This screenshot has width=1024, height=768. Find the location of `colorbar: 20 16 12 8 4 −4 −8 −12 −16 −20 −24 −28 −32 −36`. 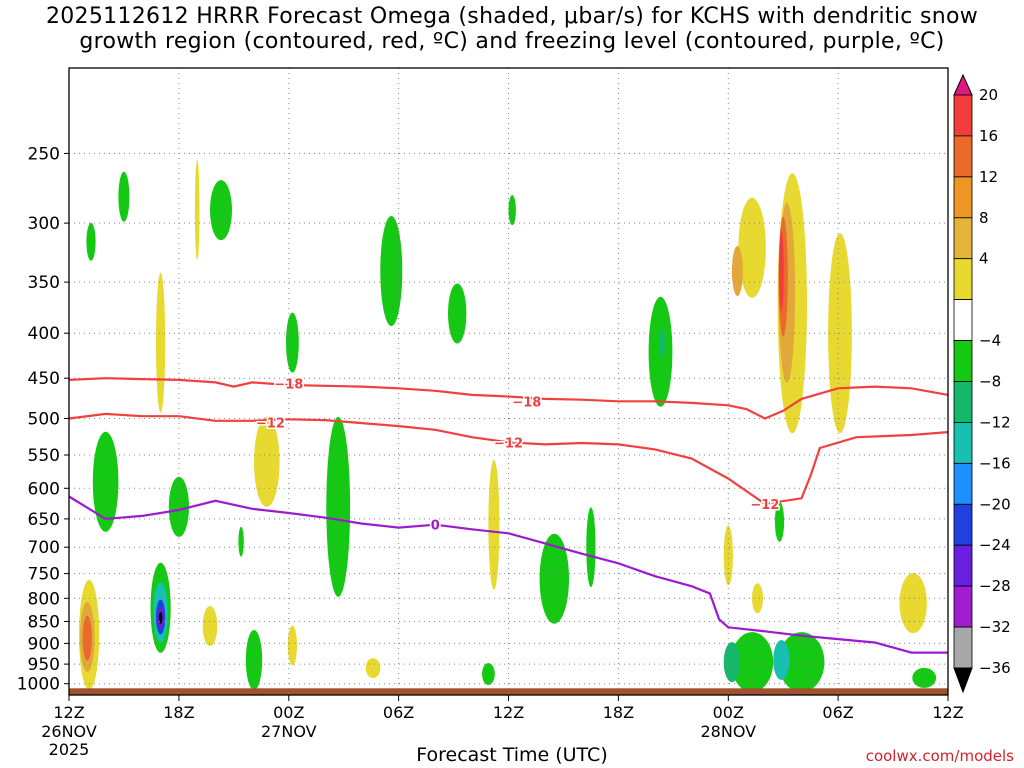

colorbar: 20 16 12 8 4 −4 −8 −12 −16 −20 −24 −28 −32 −36 is located at coordinates (982, 383).